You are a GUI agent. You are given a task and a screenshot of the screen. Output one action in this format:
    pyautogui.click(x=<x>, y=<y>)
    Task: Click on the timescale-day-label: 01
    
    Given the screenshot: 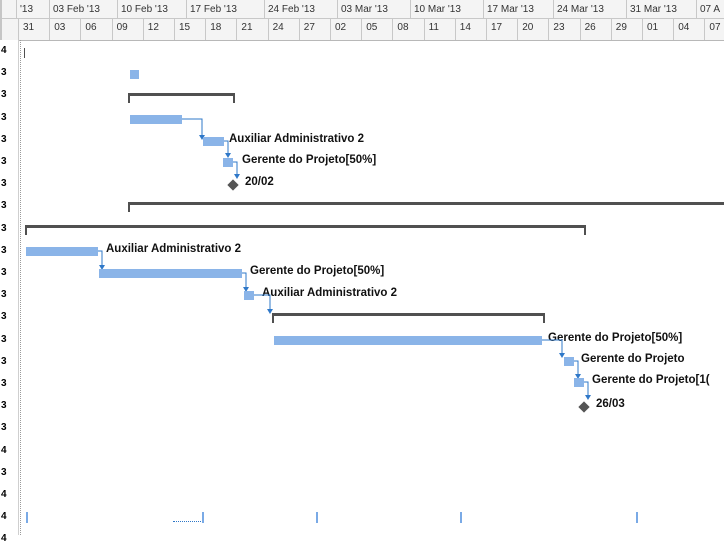 What is the action you would take?
    pyautogui.click(x=653, y=27)
    